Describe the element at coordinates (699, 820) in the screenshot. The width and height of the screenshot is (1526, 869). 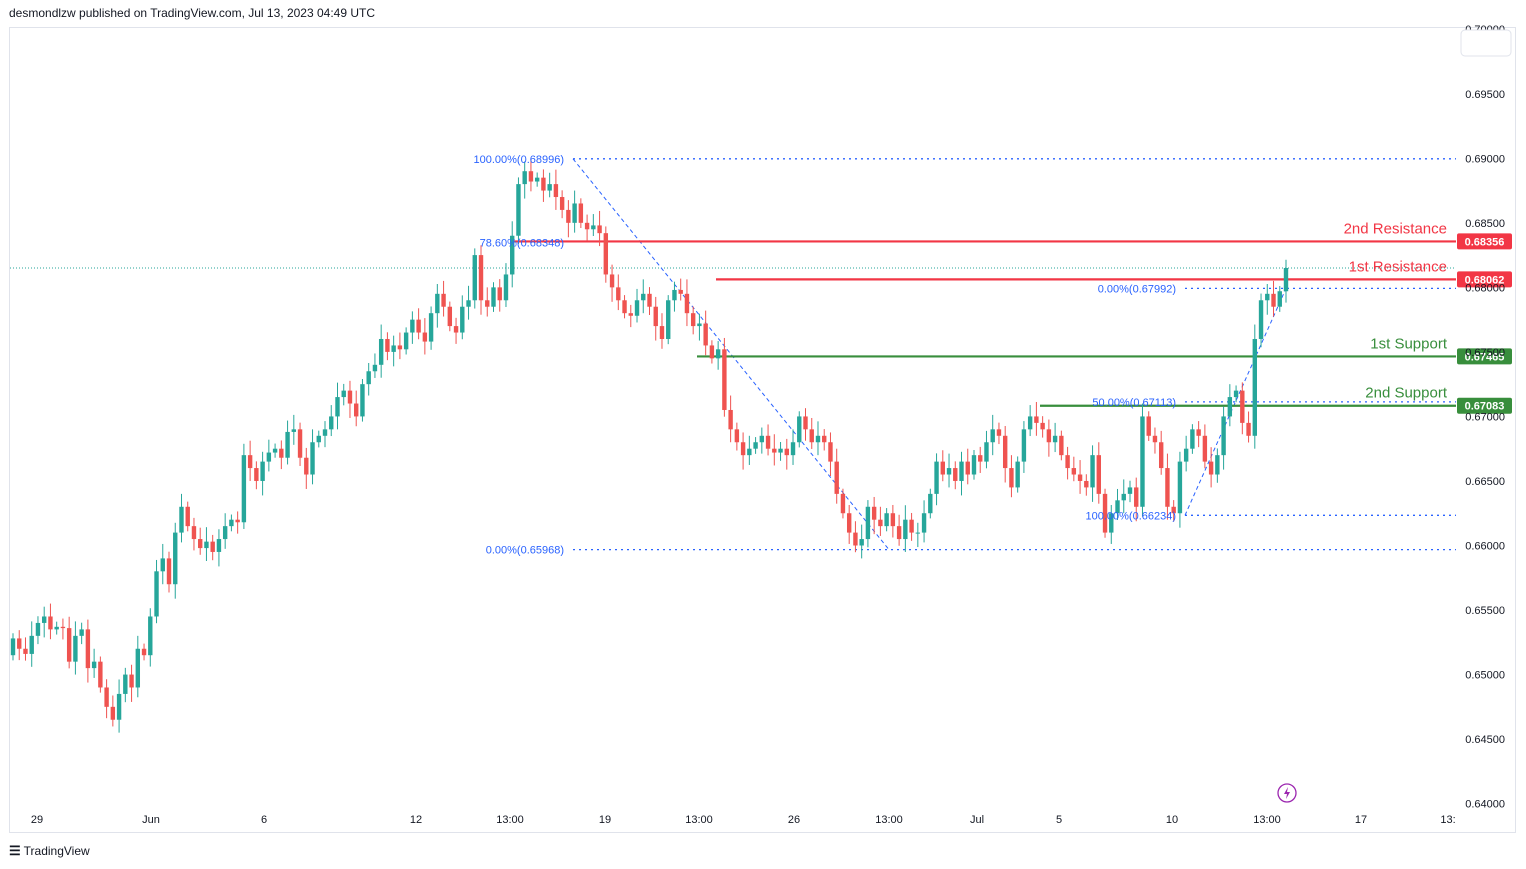
I see `x-tick-label: 13:00` at that location.